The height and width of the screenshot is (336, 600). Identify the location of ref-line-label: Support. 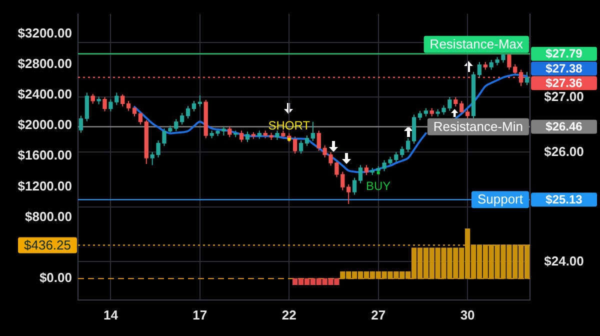
(500, 199).